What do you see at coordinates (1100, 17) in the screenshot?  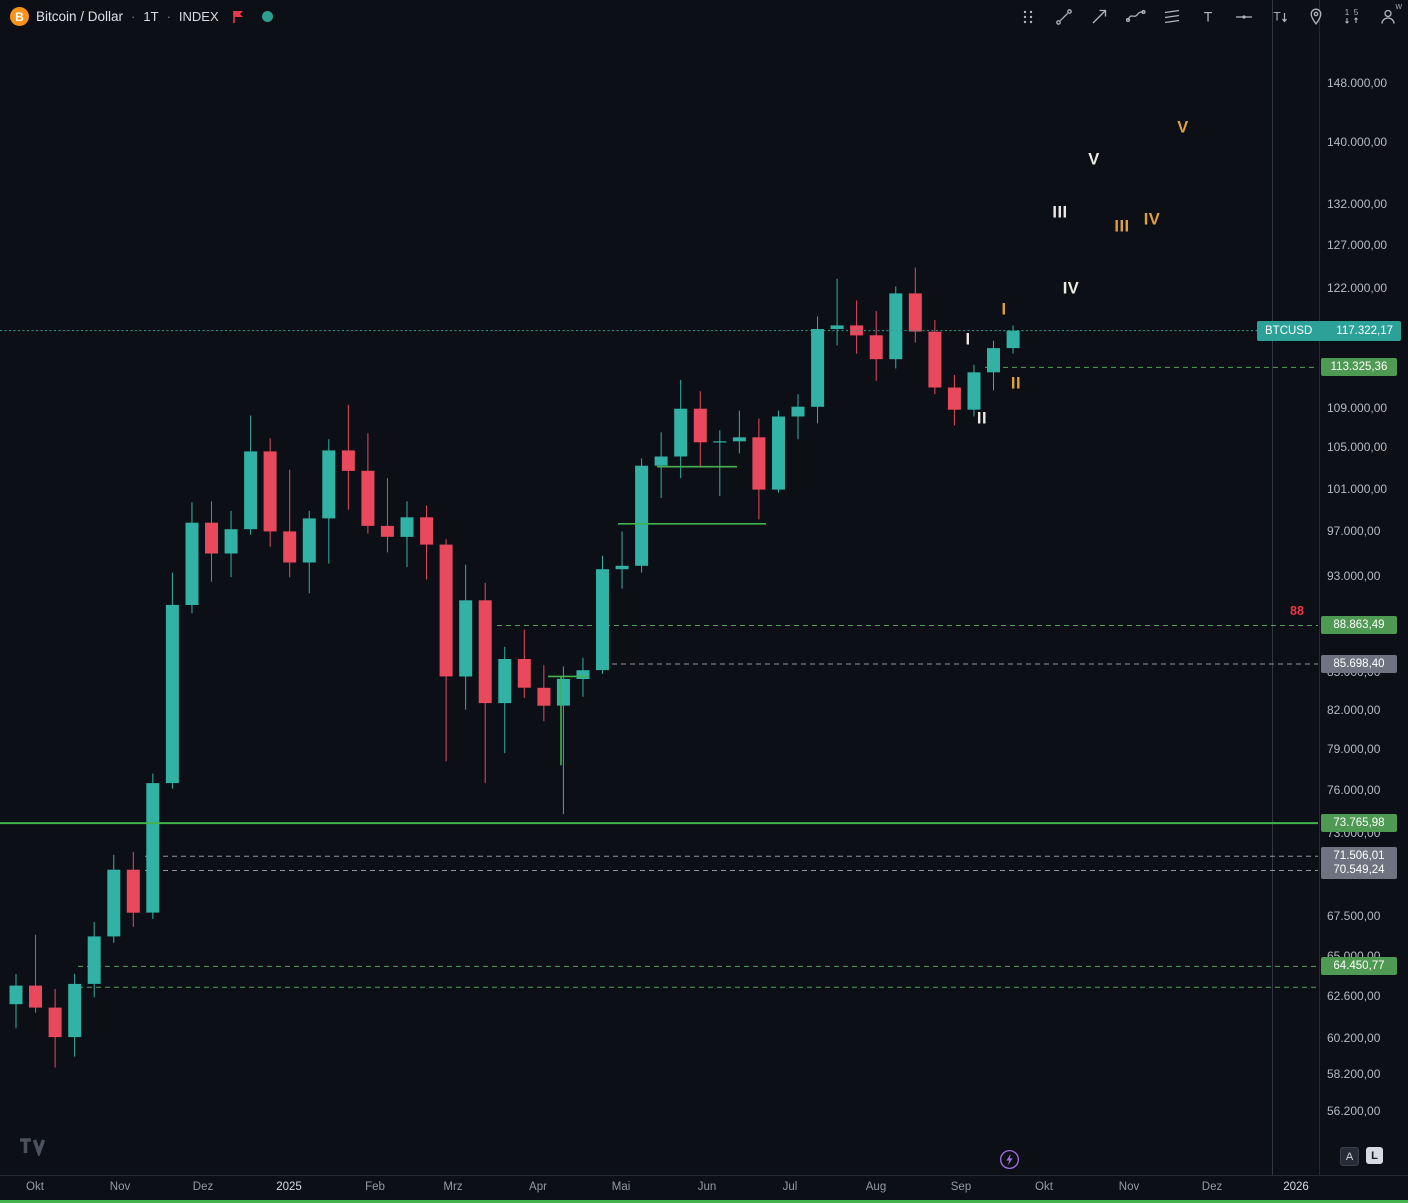 I see `ray-arrow-icon` at bounding box center [1100, 17].